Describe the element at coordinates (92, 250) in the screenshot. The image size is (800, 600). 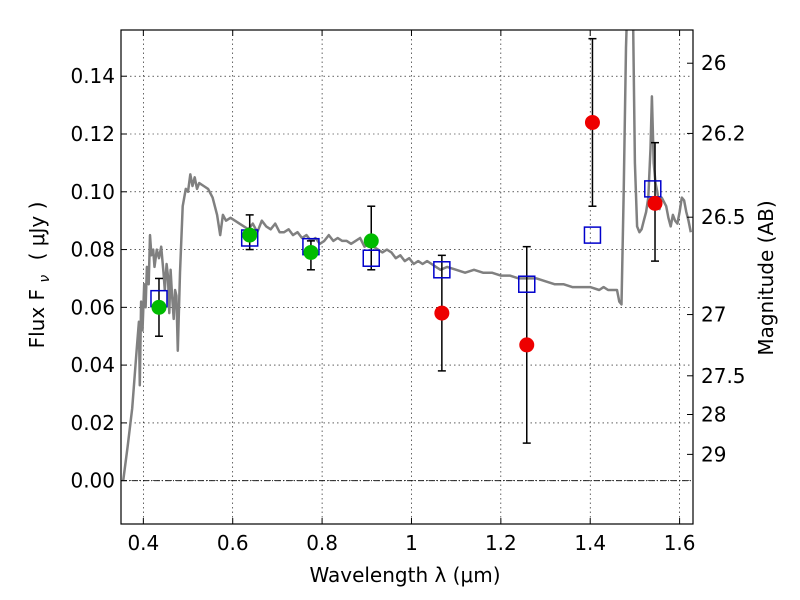
I see `y-tick-label: 0.08` at that location.